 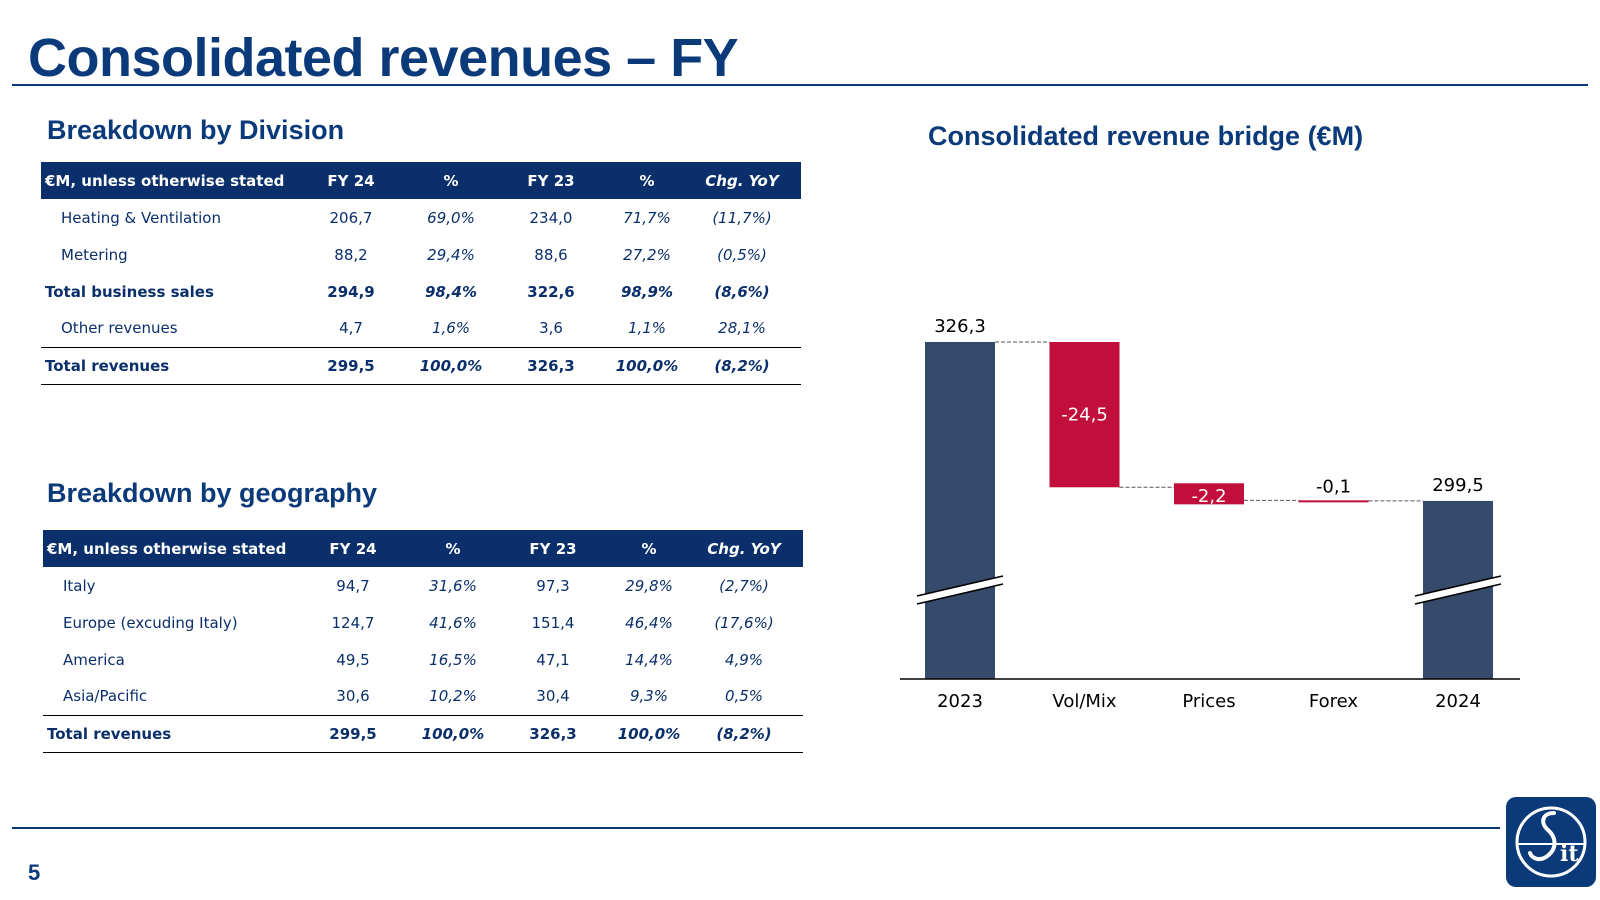 I want to click on table-cell: 14,4%, so click(x=649, y=659).